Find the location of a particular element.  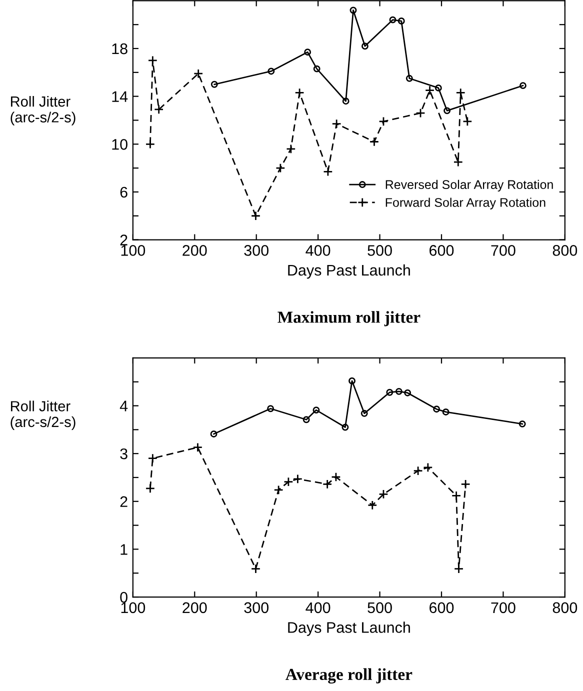

y-tick-label: 1 is located at coordinates (124, 549).